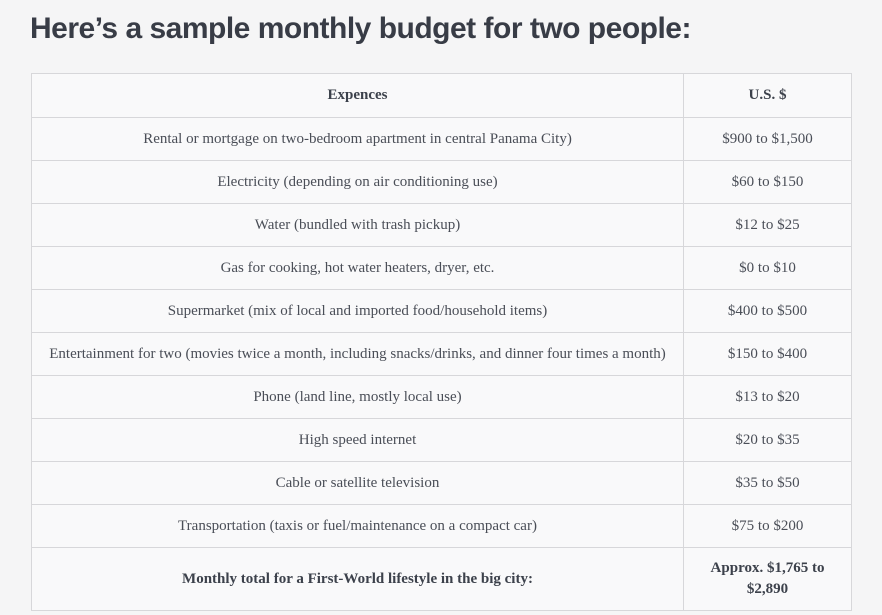 The width and height of the screenshot is (882, 615). What do you see at coordinates (767, 311) in the screenshot?
I see `amount-cell: $400 to $500` at bounding box center [767, 311].